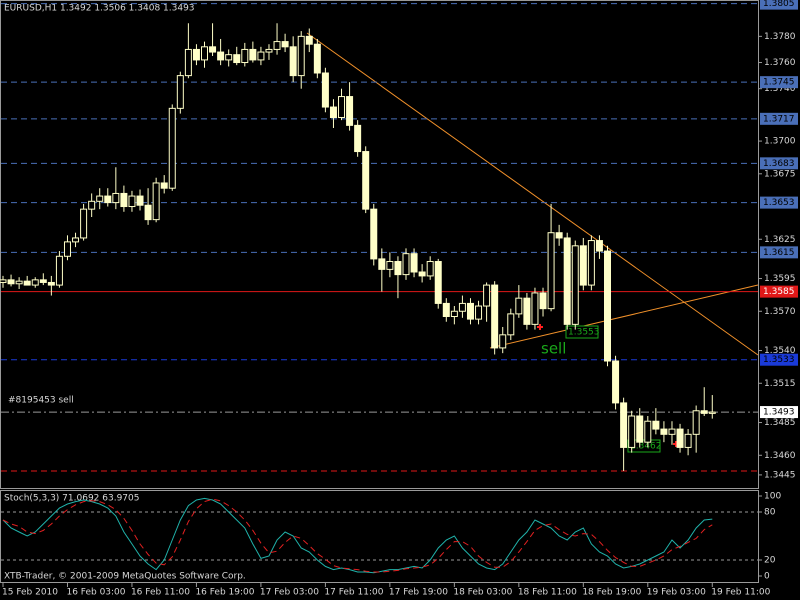 The height and width of the screenshot is (600, 800). I want to click on trade-arrow, so click(540, 327).